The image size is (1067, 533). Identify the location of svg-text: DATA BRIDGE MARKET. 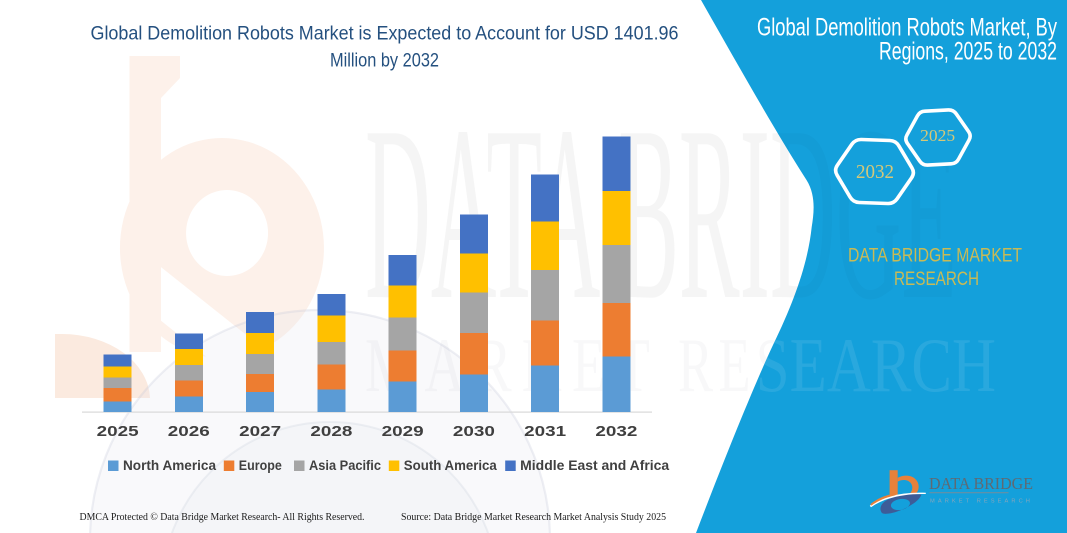
(935, 256).